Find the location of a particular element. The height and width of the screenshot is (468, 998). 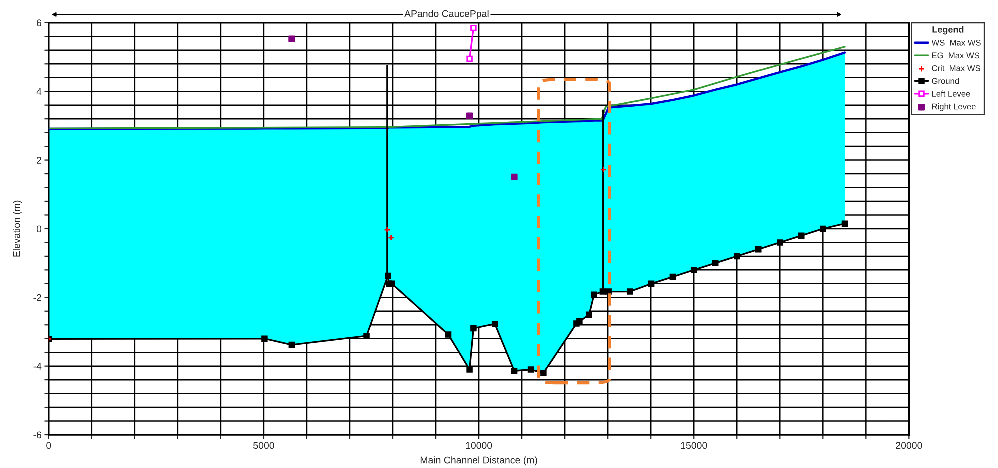

legend-label: WS Max WS is located at coordinates (956, 43).